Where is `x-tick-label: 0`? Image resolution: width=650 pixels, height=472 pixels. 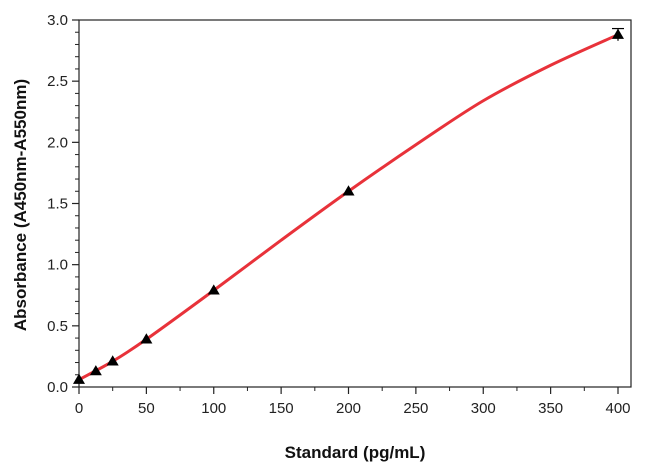
x-tick-label: 0 is located at coordinates (79, 408).